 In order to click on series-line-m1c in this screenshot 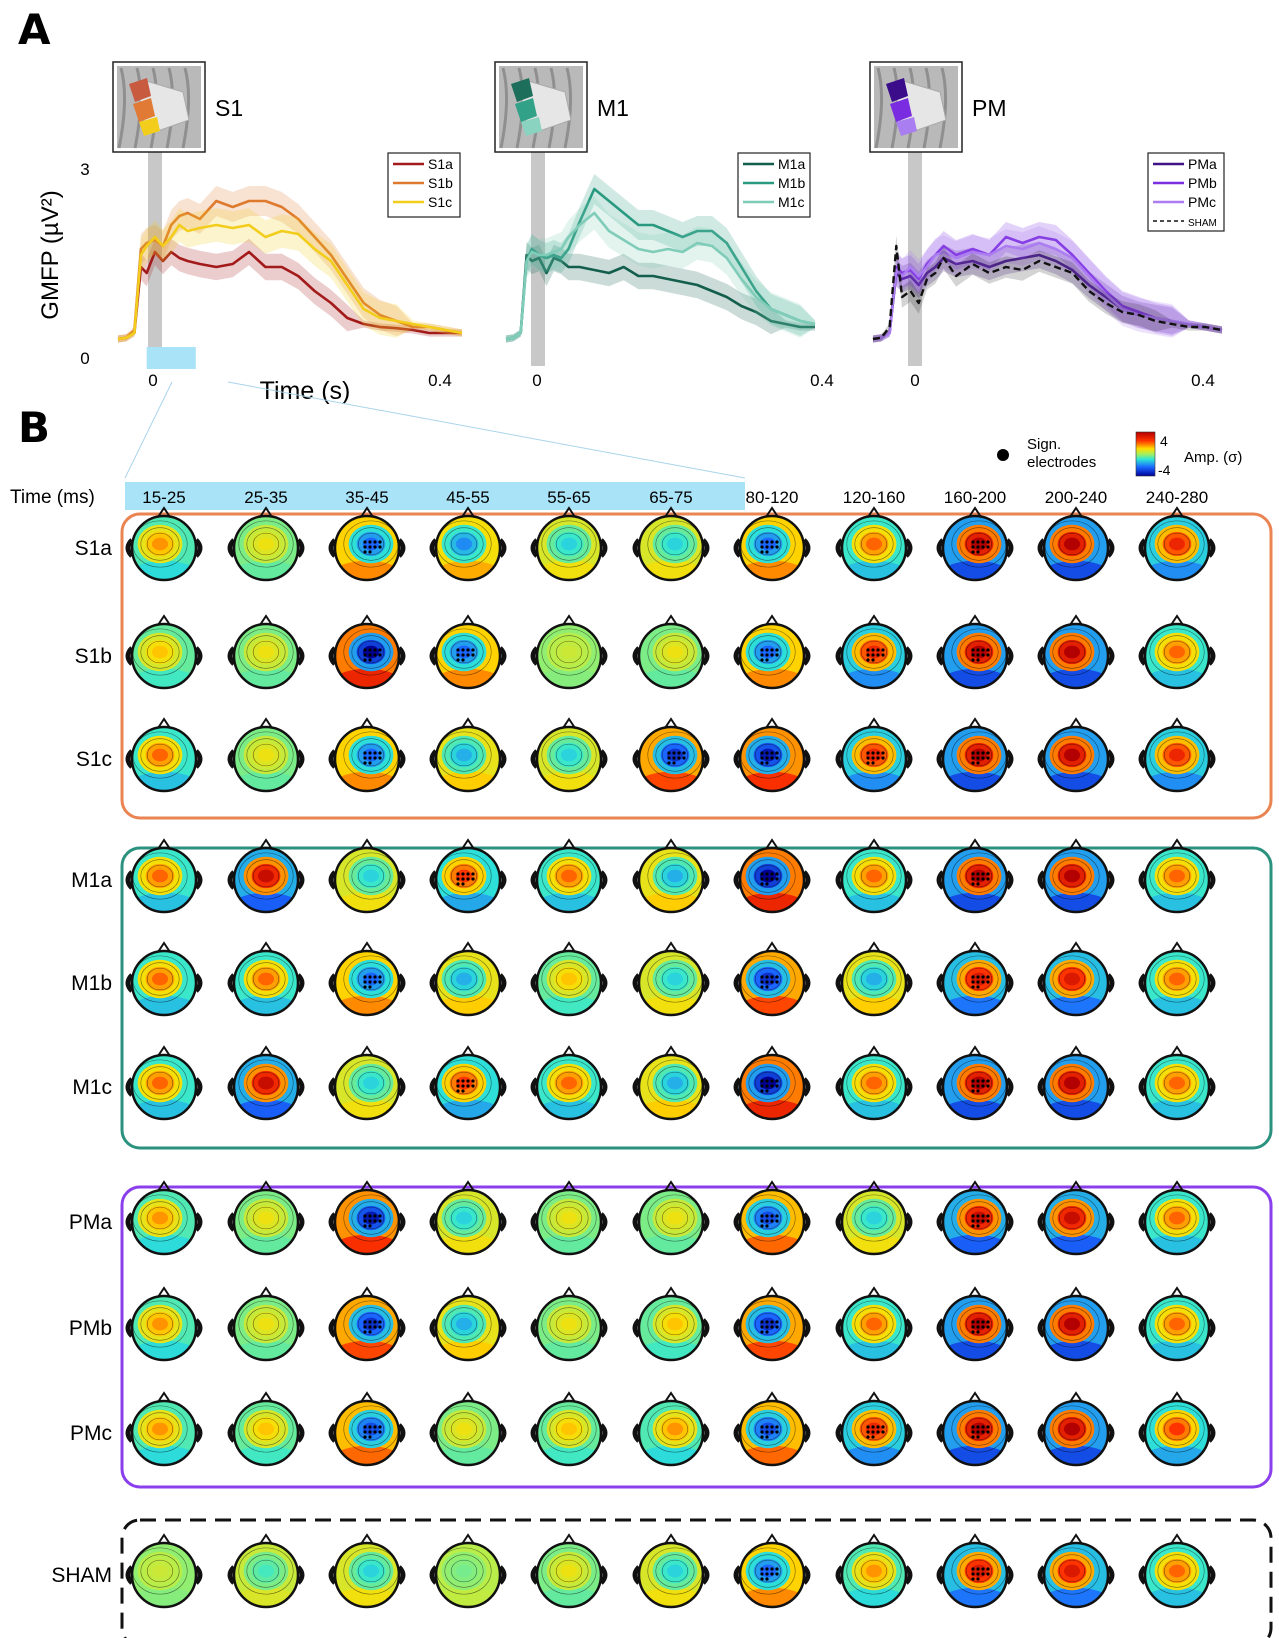, I will do `click(660, 276)`.